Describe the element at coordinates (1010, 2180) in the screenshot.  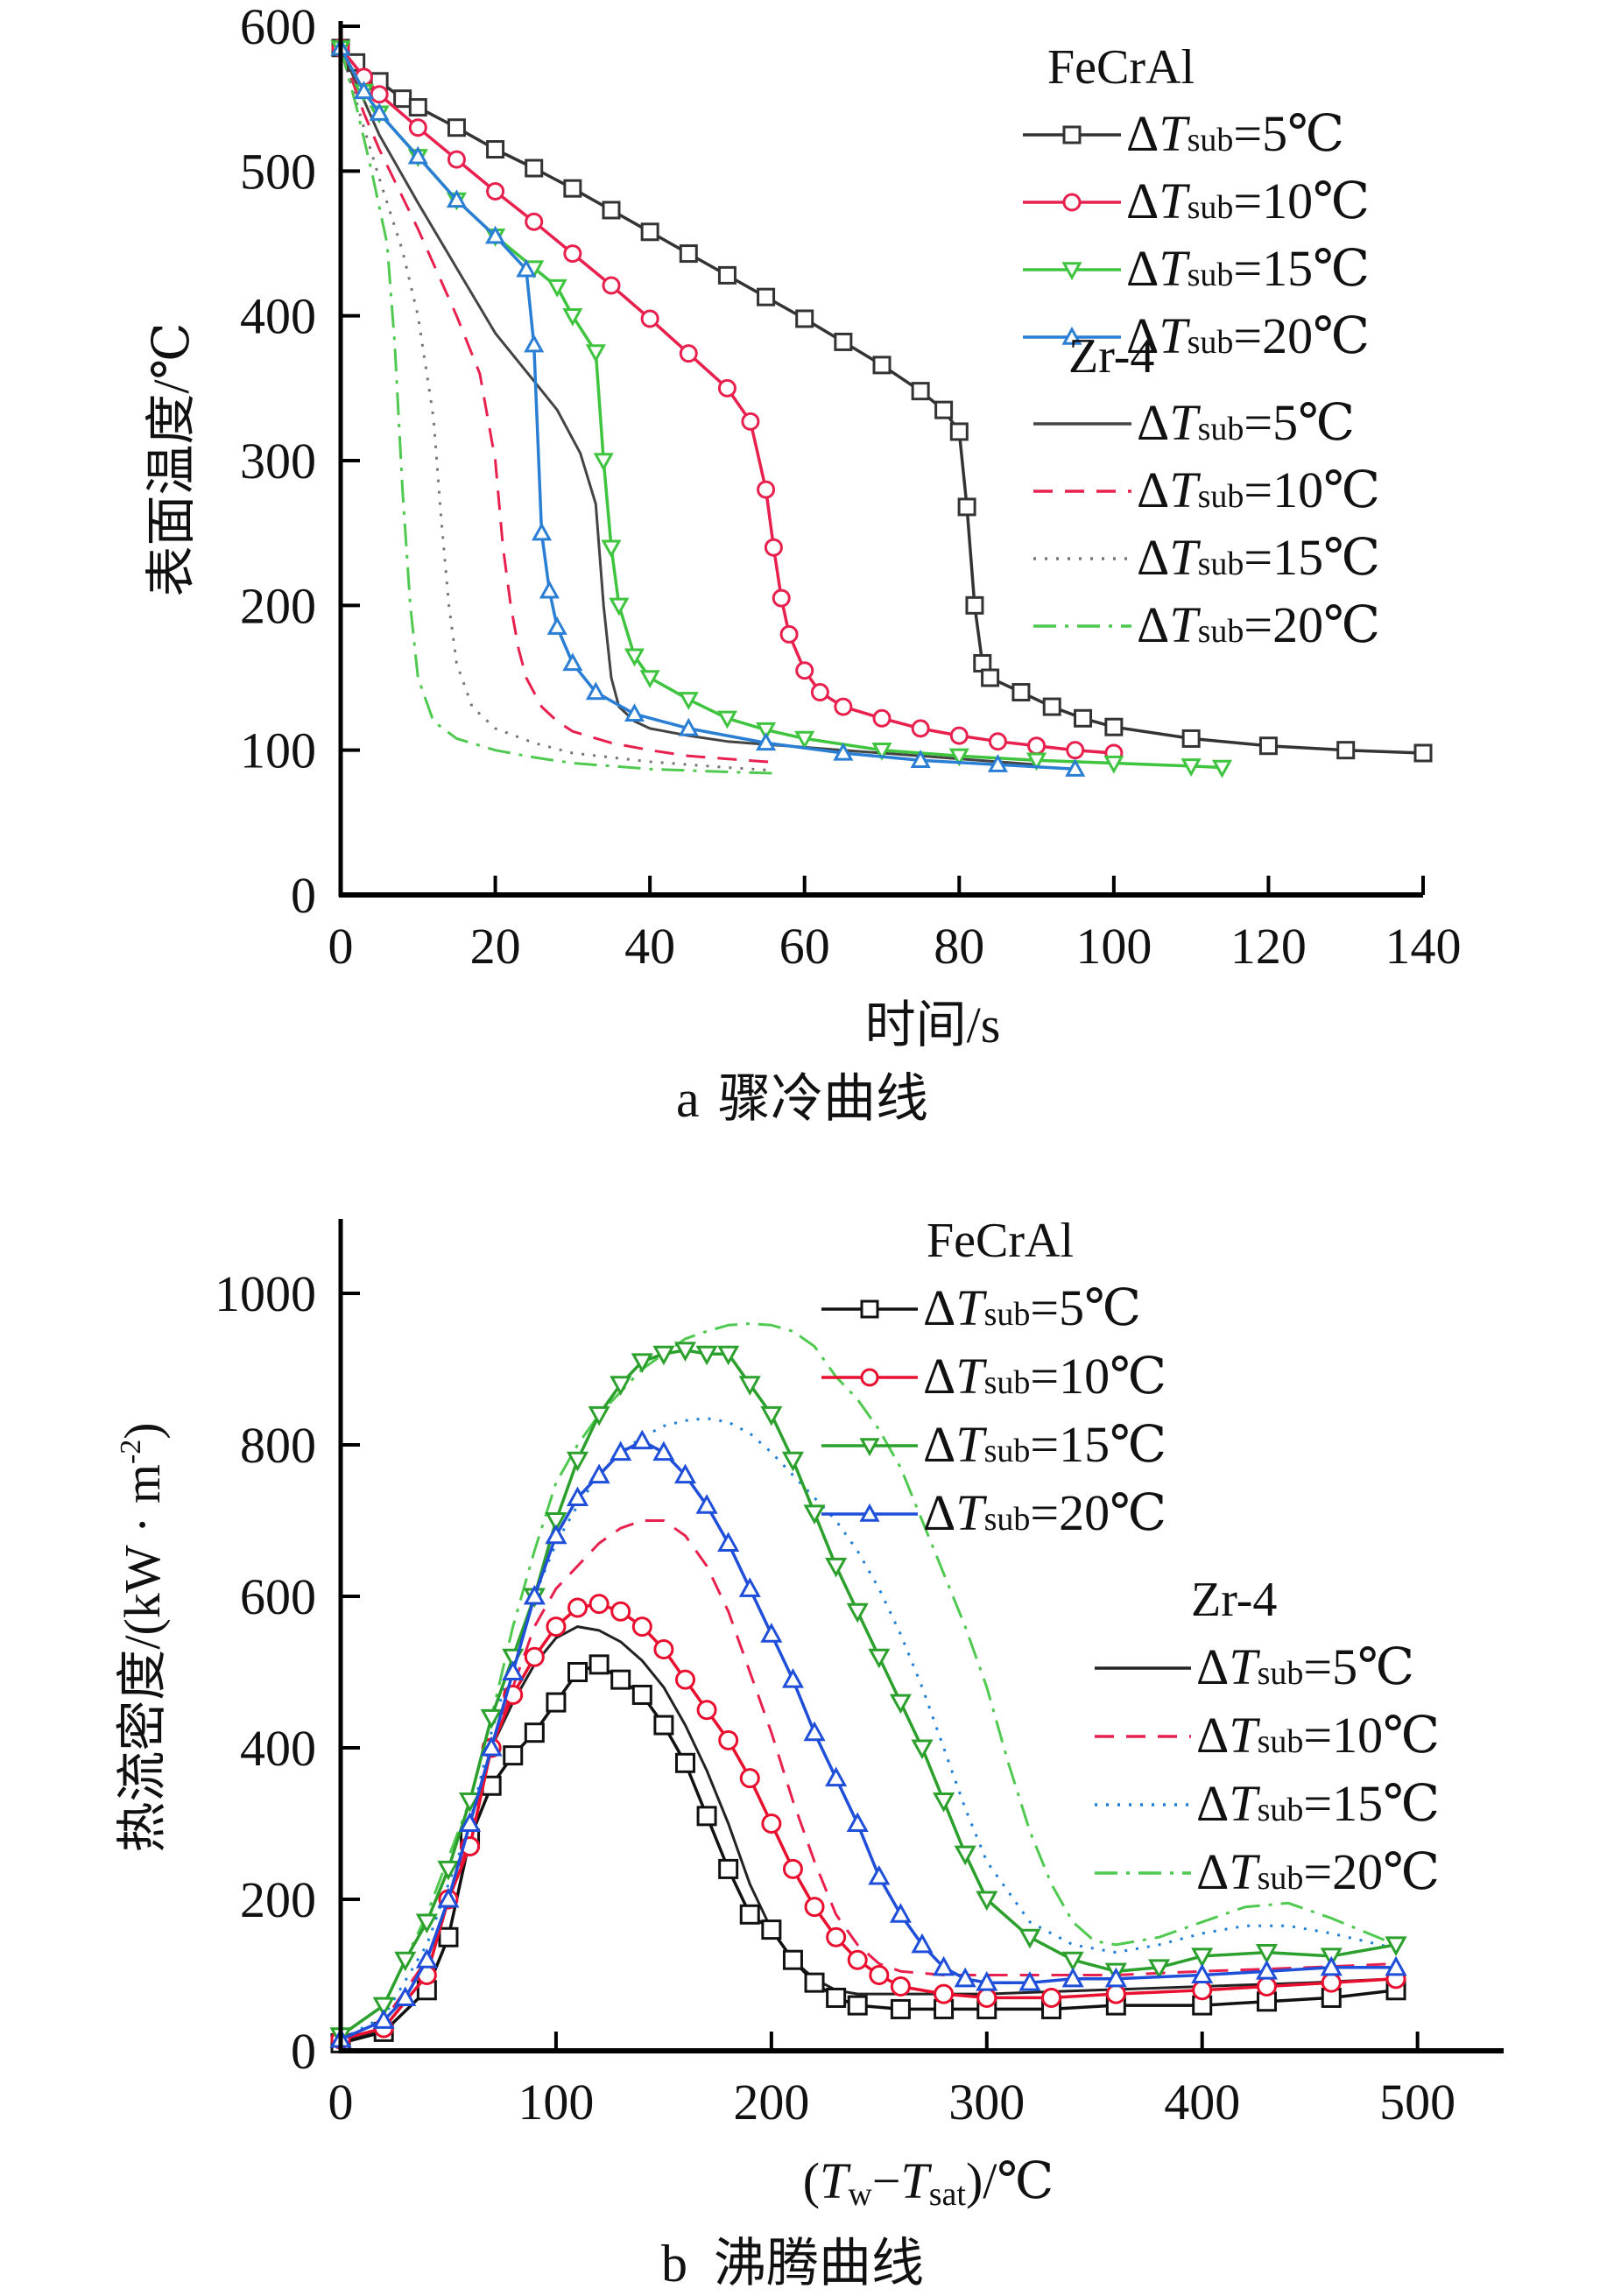
I see `x-label-close: )/℃` at that location.